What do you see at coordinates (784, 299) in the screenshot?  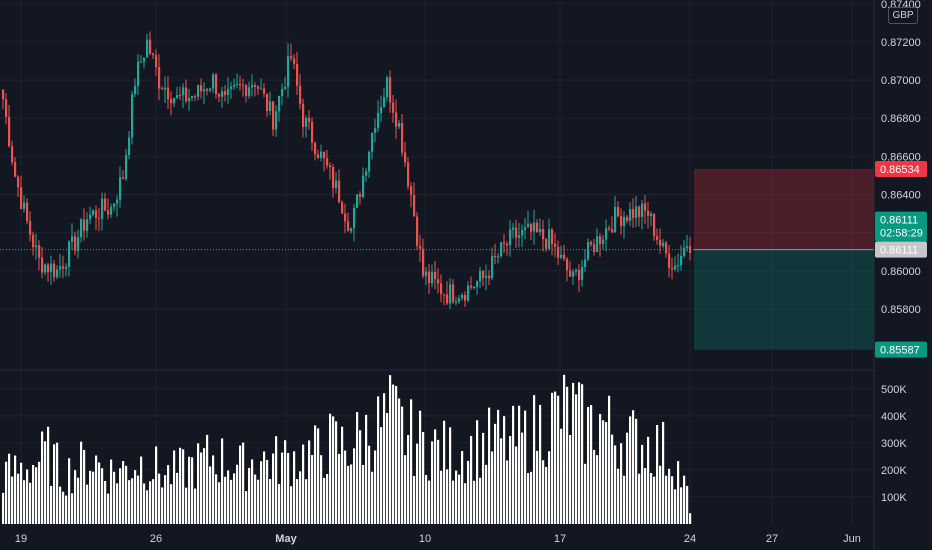 I see `take-profit-zone` at bounding box center [784, 299].